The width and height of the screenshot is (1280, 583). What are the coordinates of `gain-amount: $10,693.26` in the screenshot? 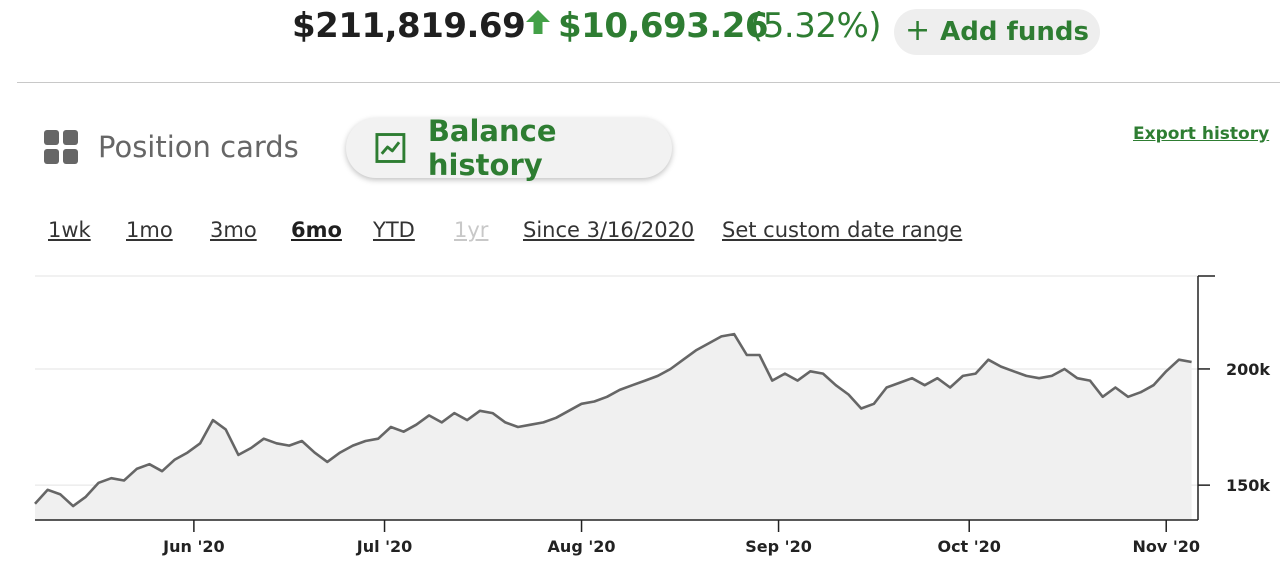 It's located at (663, 26).